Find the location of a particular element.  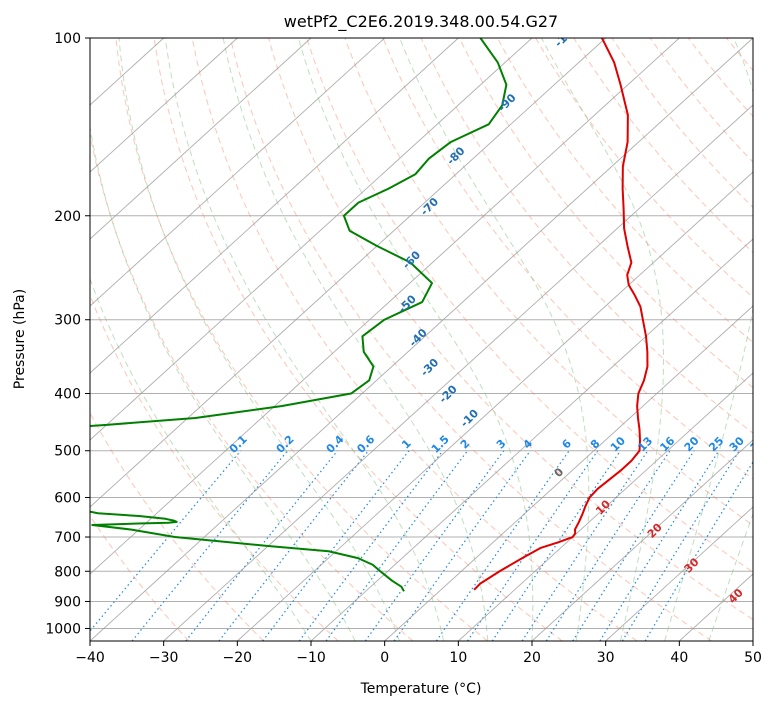

mixing-ratio-label: 36 is located at coordinates (758, 444).